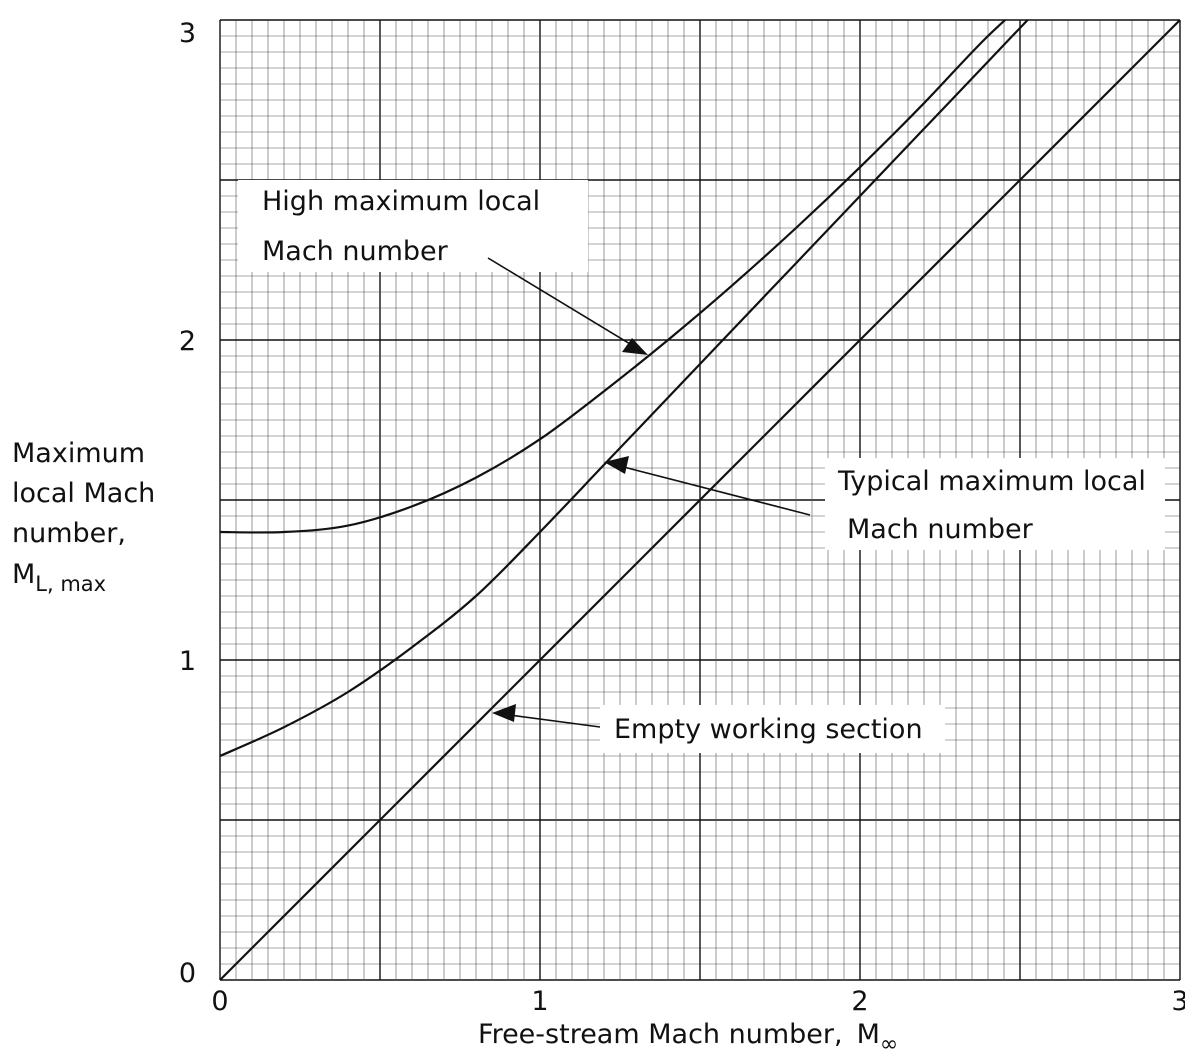  I want to click on leader-empty, so click(551, 720).